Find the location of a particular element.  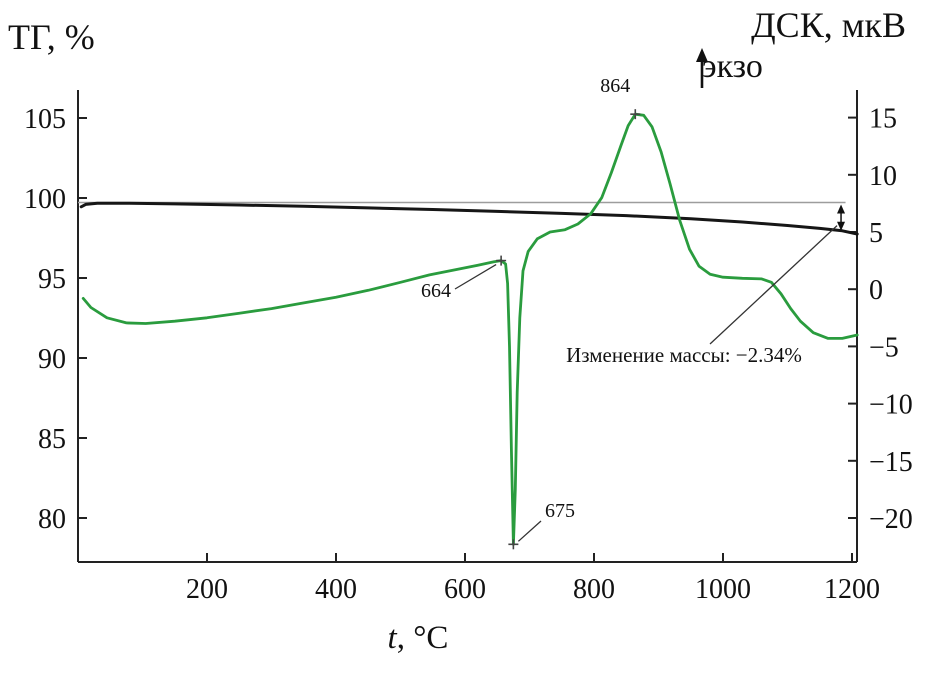

right-tick-label: 15 is located at coordinates (883, 119).